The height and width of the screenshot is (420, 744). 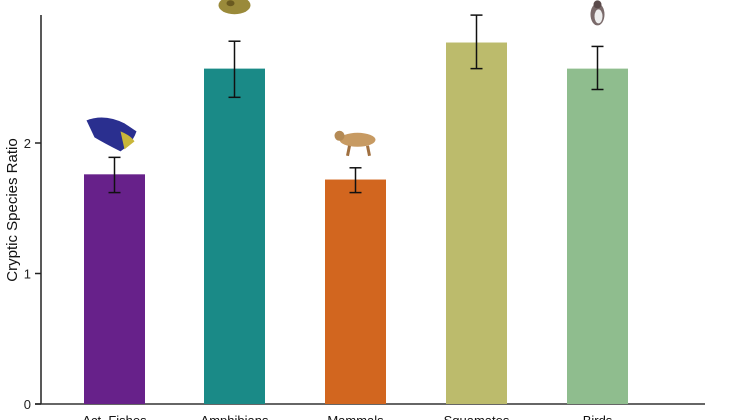 I want to click on y-tick-label: 0, so click(x=27, y=404).